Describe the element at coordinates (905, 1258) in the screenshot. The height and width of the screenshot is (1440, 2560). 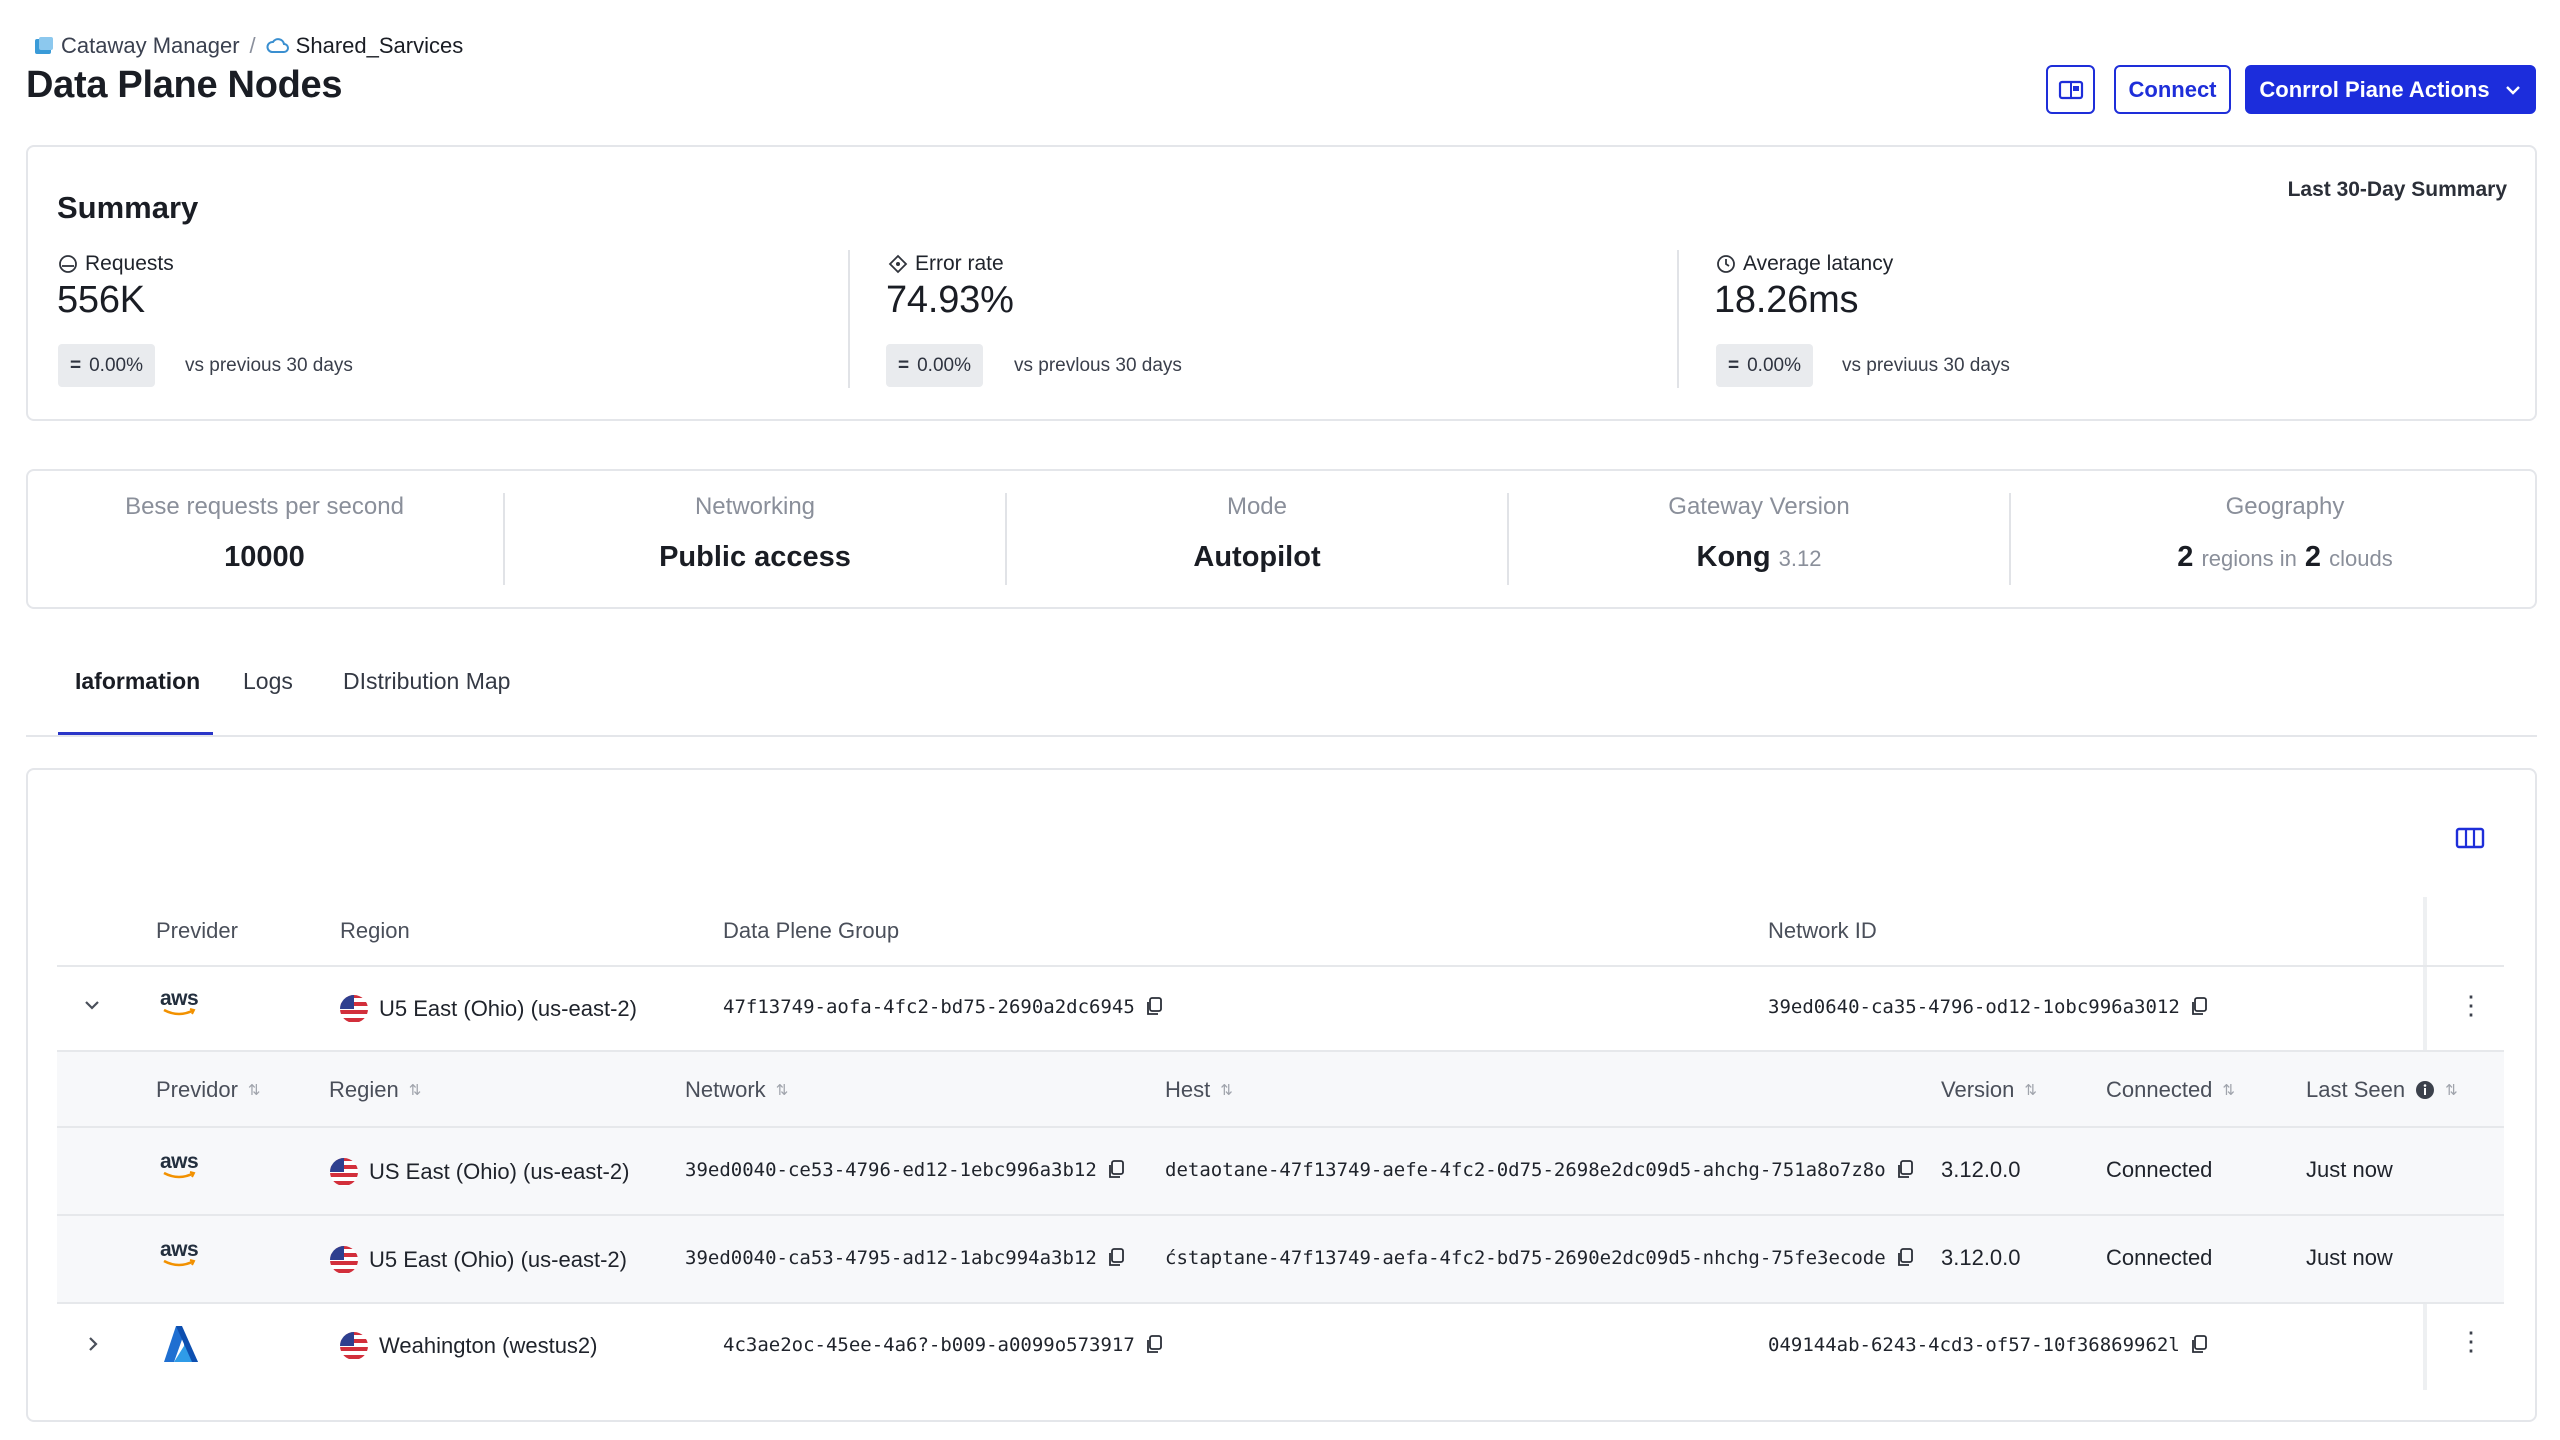
I see `sub-row-network: 39ed0040-ca53-4795-ad12-1abc994a3b12` at that location.